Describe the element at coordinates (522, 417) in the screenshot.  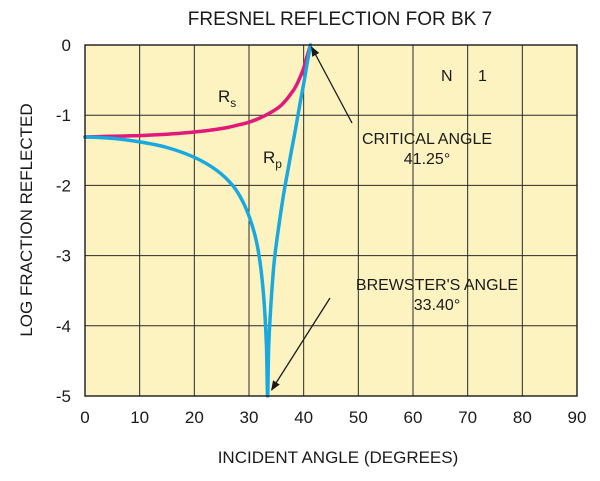
I see `x-tick-label: 80` at that location.